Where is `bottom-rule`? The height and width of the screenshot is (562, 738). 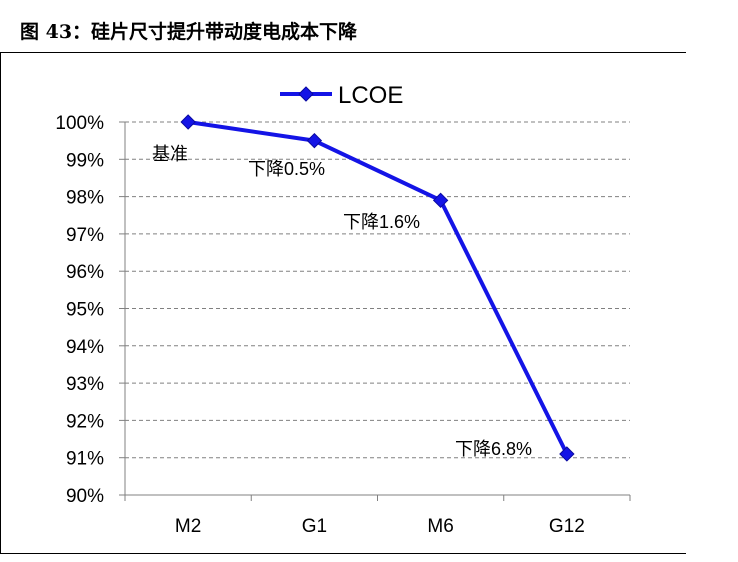 bottom-rule is located at coordinates (343, 553).